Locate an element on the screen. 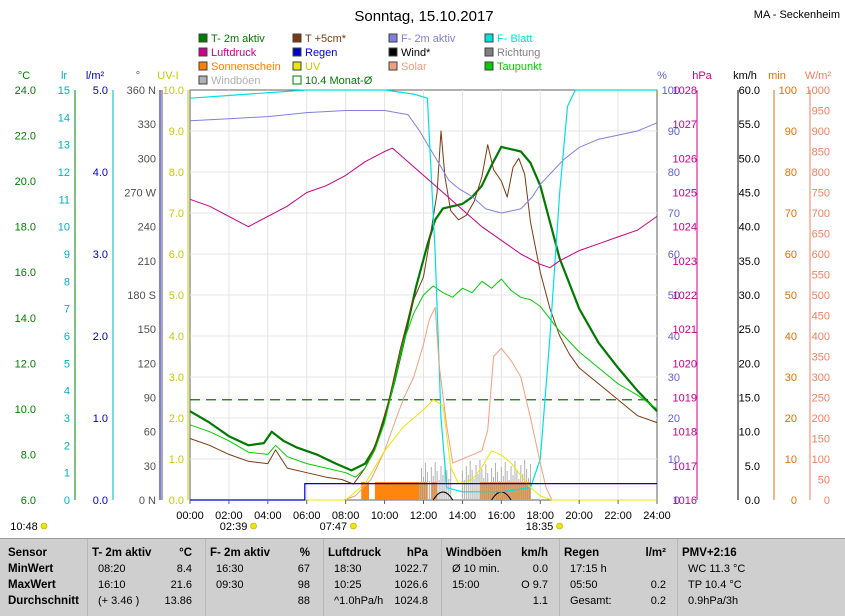 The width and height of the screenshot is (845, 616). axis-tick-label: 14.0 is located at coordinates (25, 319).